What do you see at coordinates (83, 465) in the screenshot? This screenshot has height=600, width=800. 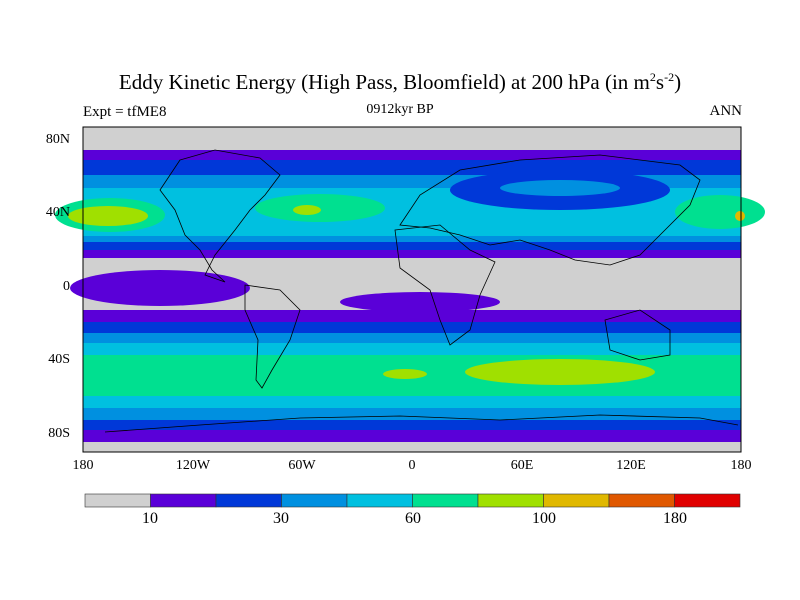 I see `x-tick-180w: 180` at bounding box center [83, 465].